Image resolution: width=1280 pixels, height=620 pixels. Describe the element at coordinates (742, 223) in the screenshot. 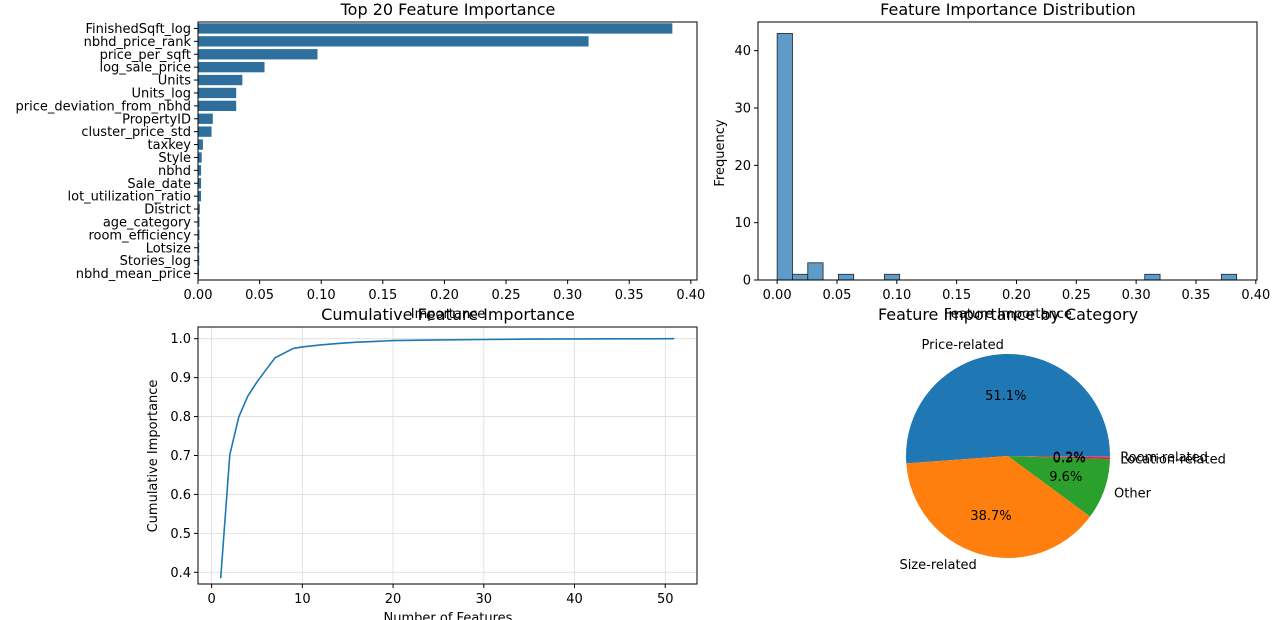

I see `y-tick-label-1: 10` at that location.